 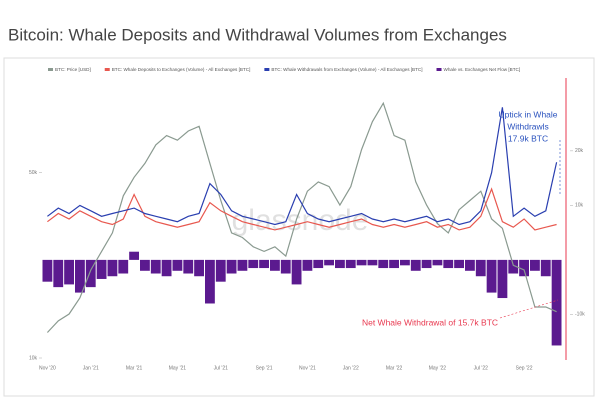 What do you see at coordinates (302, 209) in the screenshot?
I see `series-line` at bounding box center [302, 209].